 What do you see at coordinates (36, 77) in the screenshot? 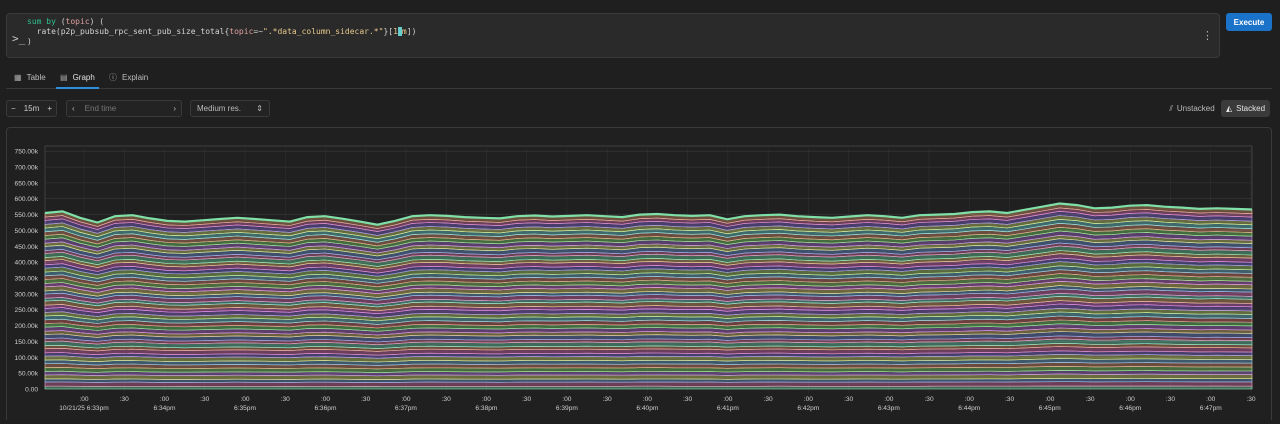
I see `tab-label: Table` at bounding box center [36, 77].